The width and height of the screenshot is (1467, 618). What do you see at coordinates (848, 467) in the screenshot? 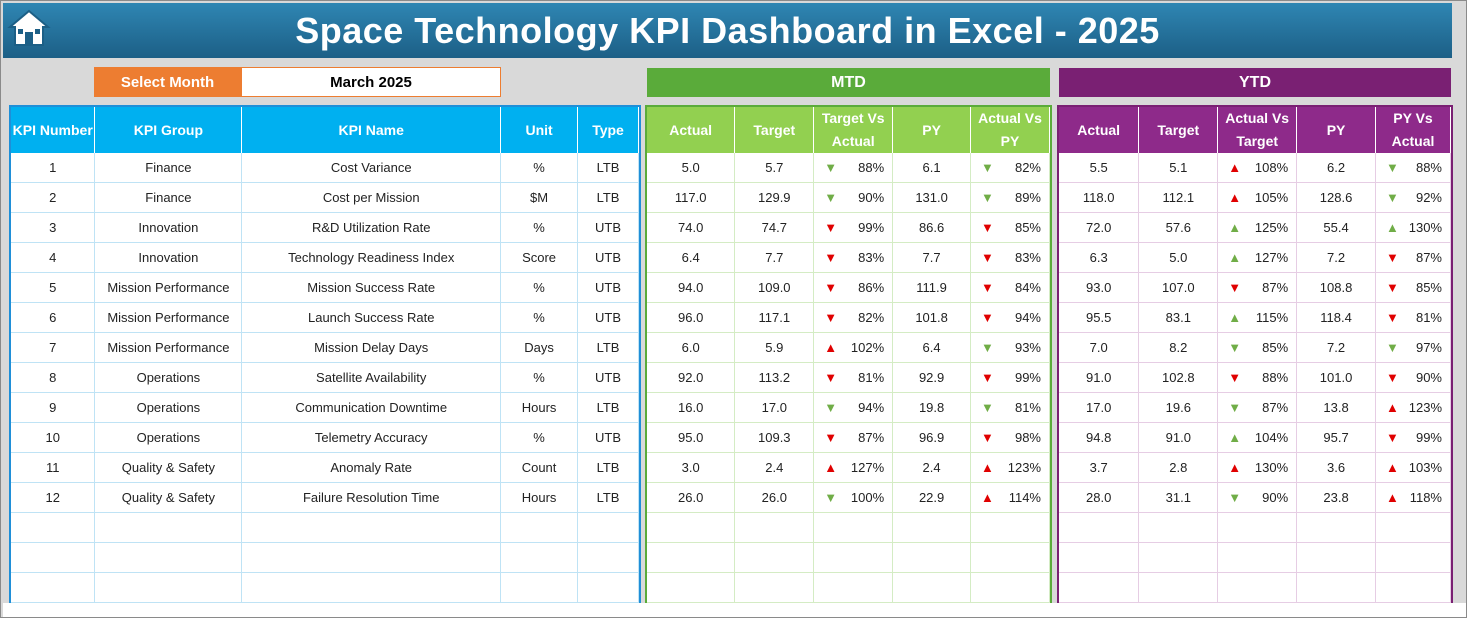
I see `table-row: 3.0 2.4 ▲ 127% 2.4 ▲ 123%` at bounding box center [848, 467].